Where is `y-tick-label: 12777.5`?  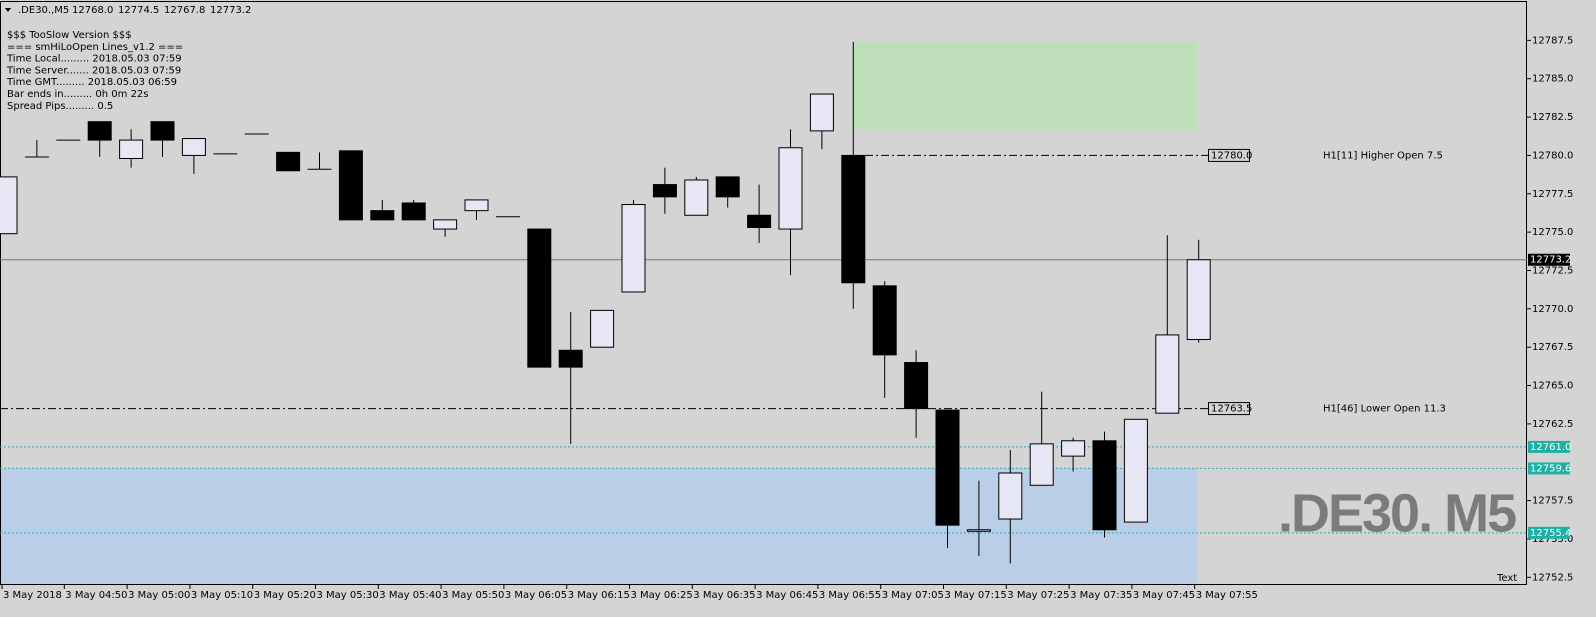
y-tick-label: 12777.5 is located at coordinates (1552, 194).